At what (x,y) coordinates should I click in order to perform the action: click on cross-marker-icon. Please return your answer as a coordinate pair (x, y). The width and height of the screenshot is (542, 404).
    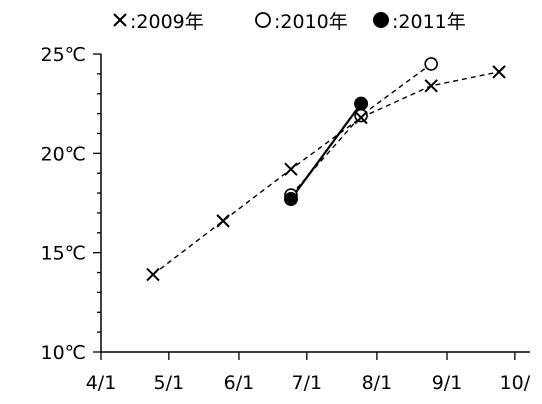
    Looking at the image, I should click on (120, 20).